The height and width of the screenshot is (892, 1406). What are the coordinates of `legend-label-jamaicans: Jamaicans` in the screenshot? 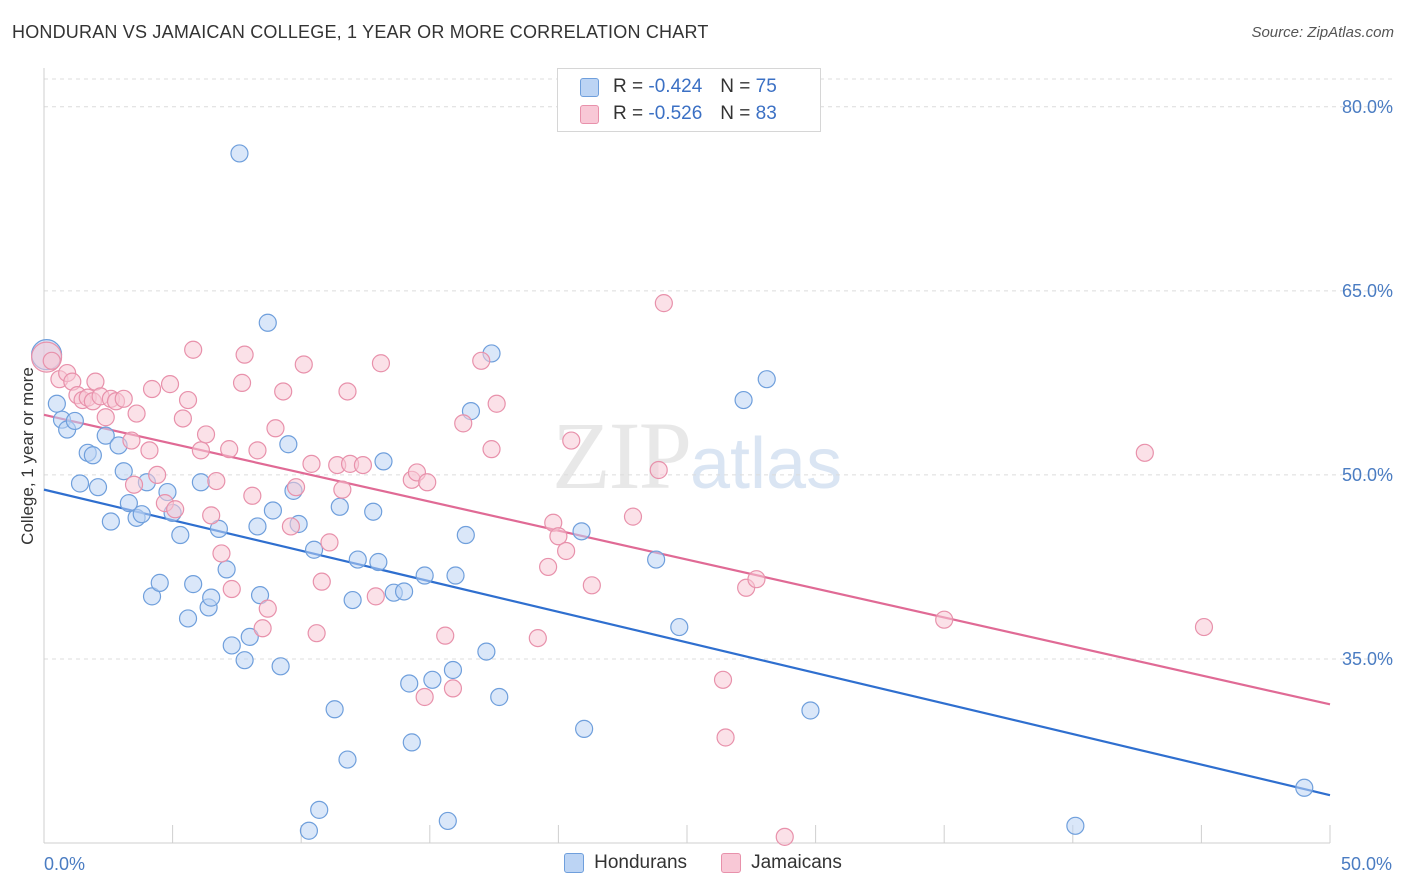 It's located at (796, 862).